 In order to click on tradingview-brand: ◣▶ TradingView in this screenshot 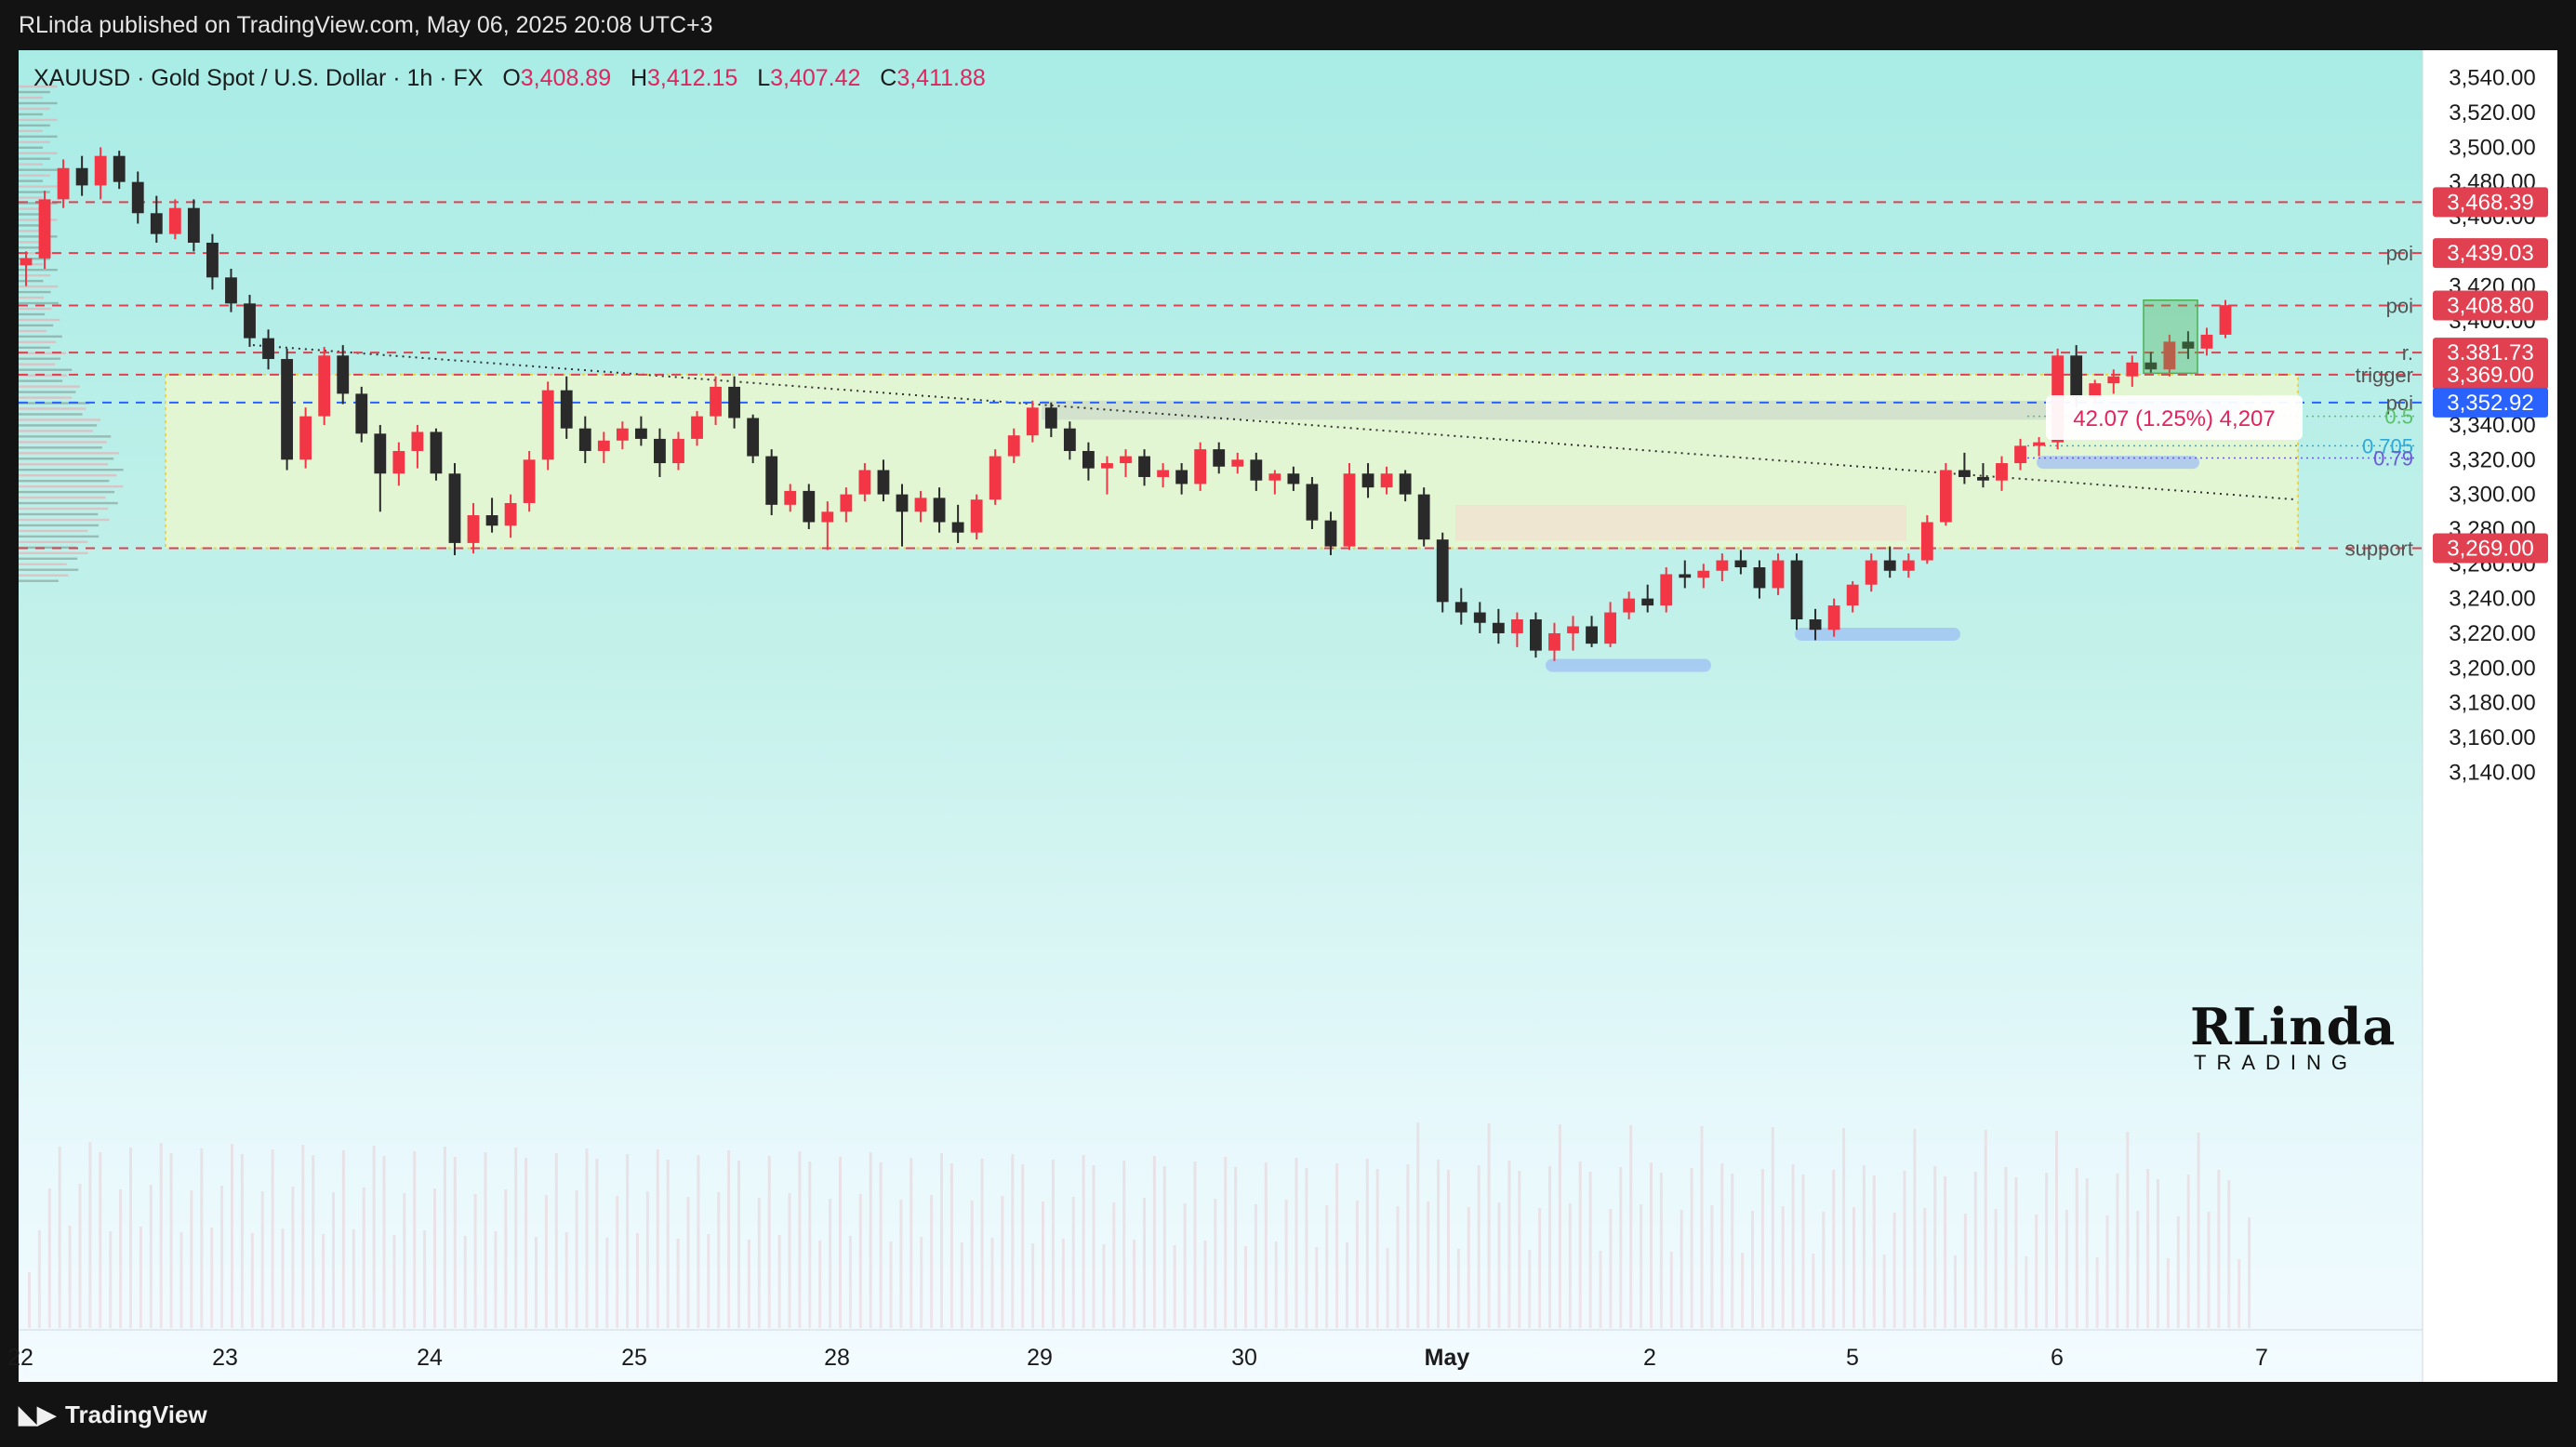, I will do `click(113, 1415)`.